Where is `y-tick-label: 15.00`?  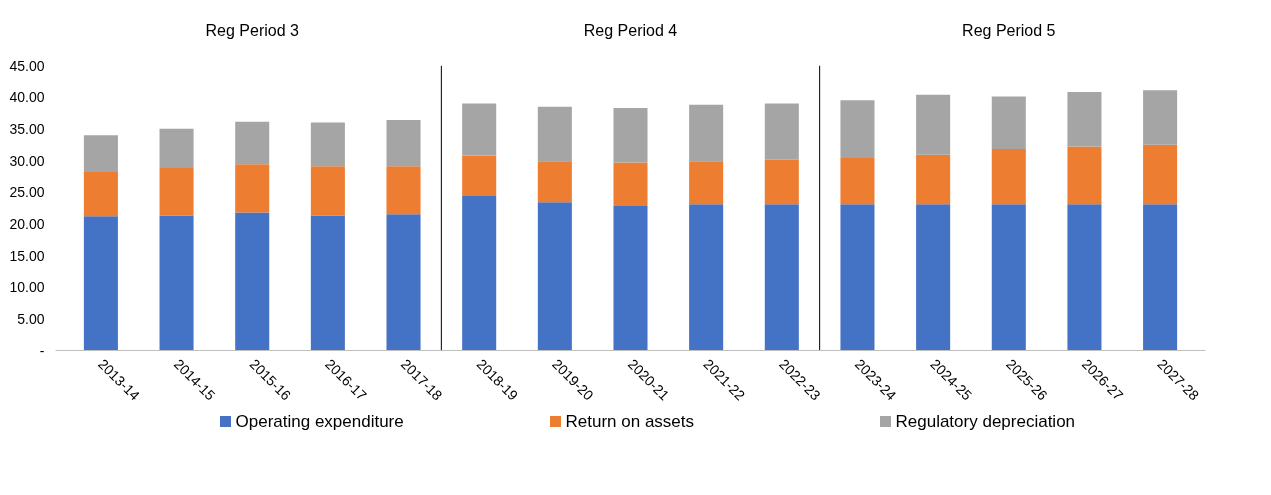
y-tick-label: 15.00 is located at coordinates (27, 255).